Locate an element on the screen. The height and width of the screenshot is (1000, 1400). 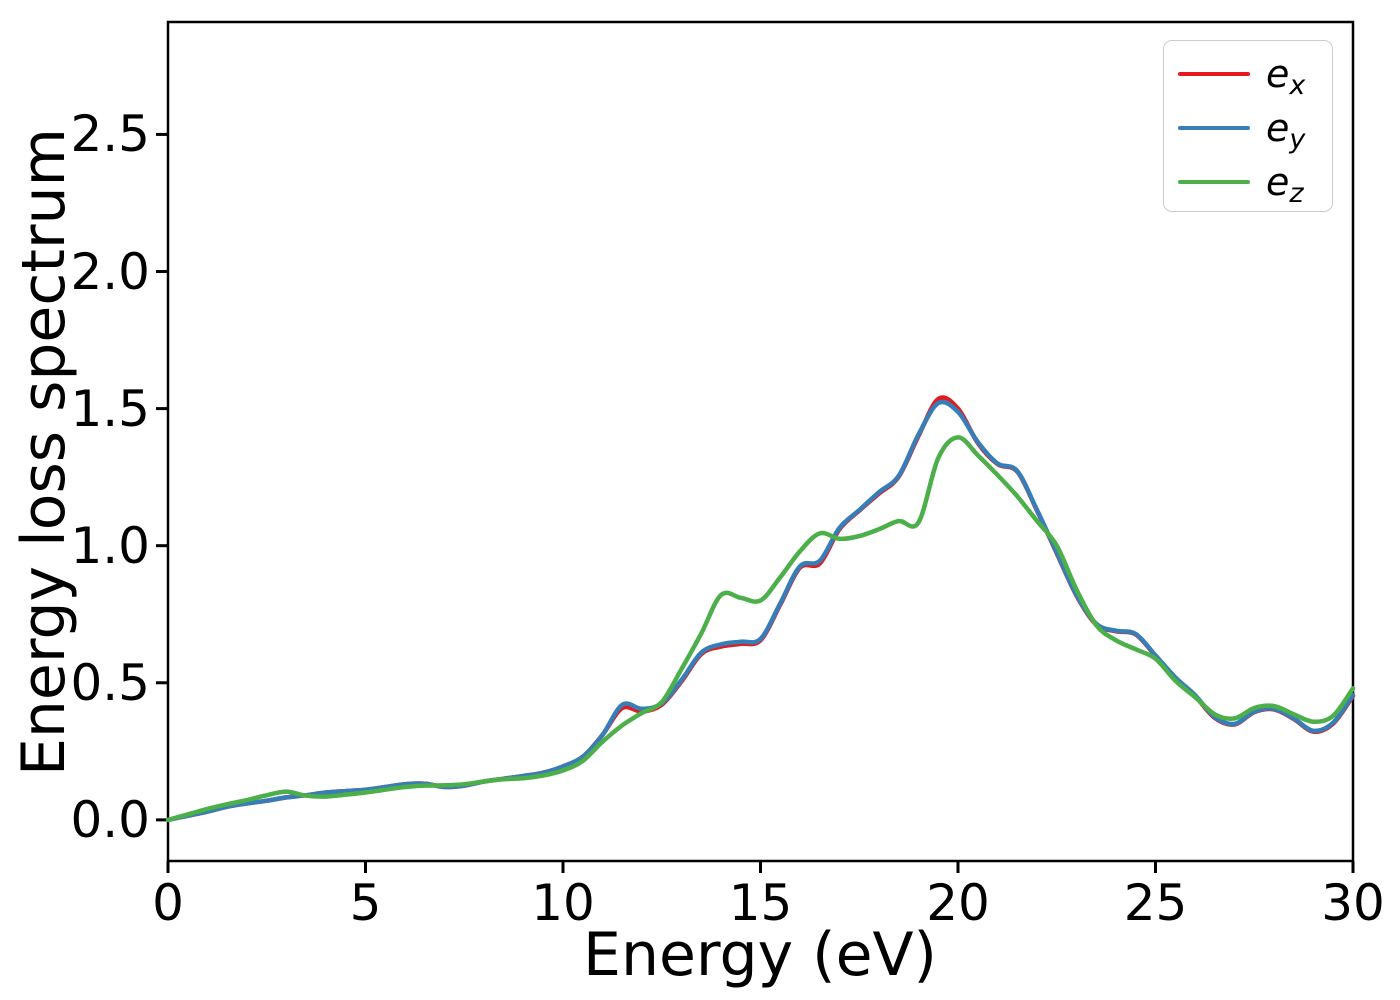
legend-line-ex is located at coordinates (1214, 74).